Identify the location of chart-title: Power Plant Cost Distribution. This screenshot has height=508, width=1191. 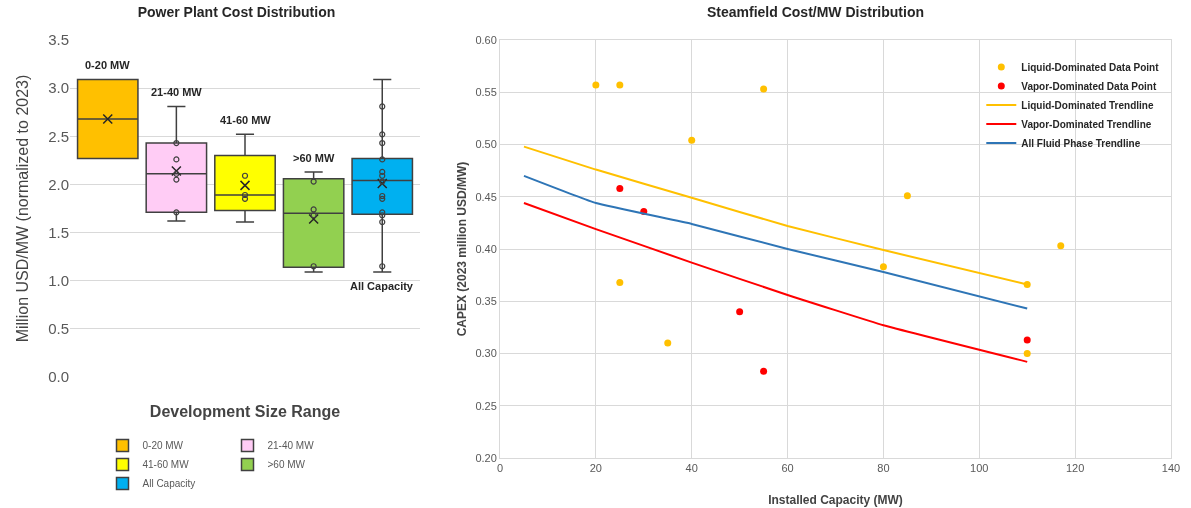
(236, 12).